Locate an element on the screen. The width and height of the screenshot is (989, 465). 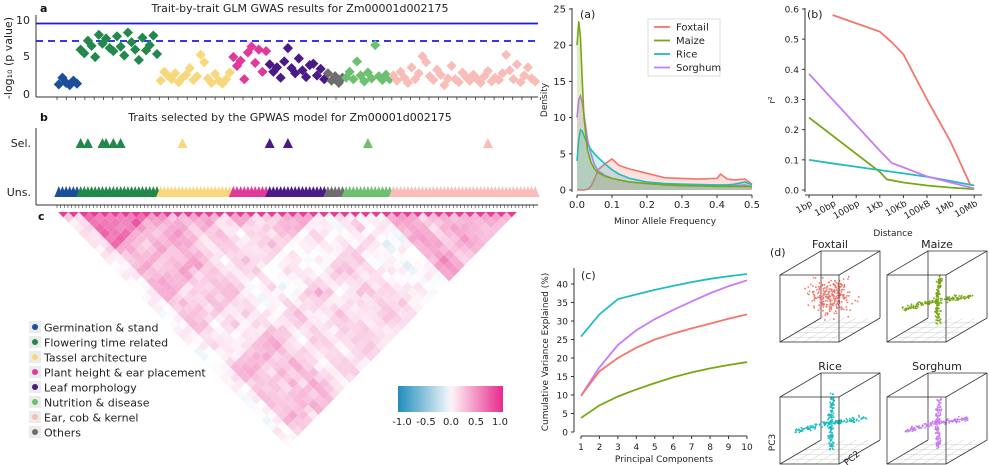
panel-a-label: a is located at coordinates (43, 8).